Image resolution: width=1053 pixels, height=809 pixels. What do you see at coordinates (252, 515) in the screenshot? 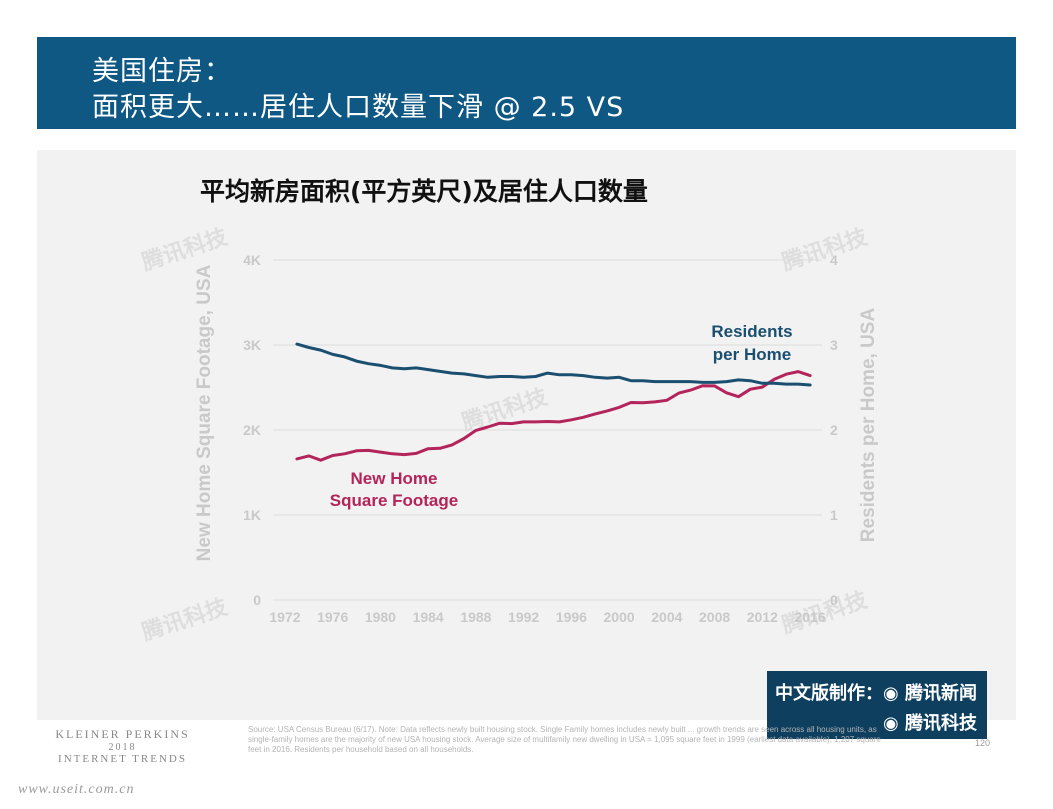
I see `y-tick-label-left: 1K` at bounding box center [252, 515].